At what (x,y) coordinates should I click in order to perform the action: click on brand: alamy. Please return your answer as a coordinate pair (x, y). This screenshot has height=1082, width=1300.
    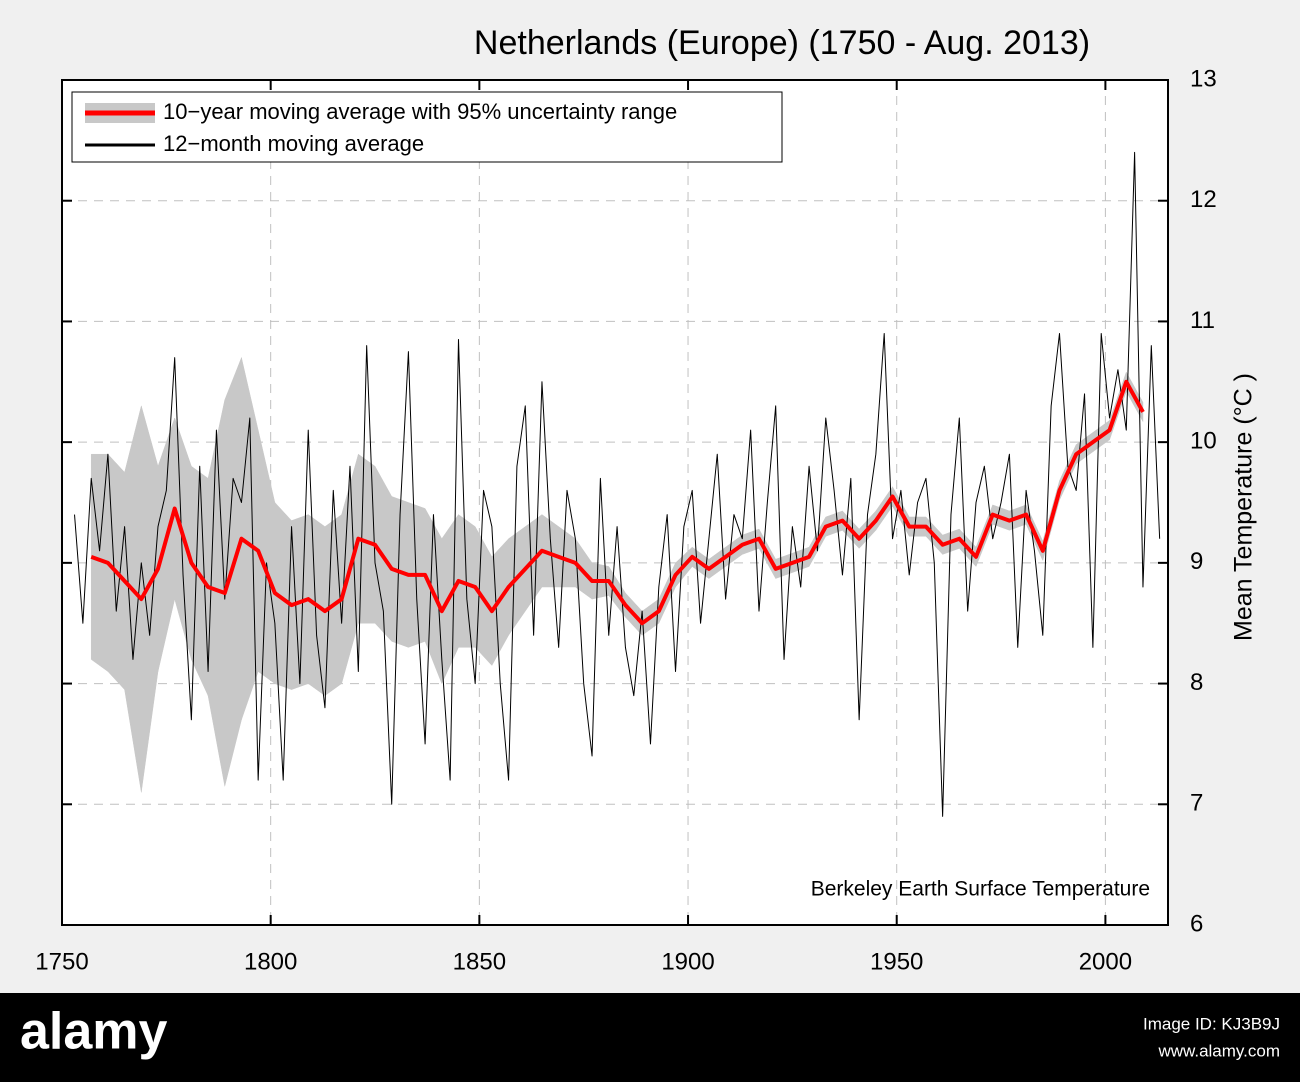
    Looking at the image, I should click on (94, 1032).